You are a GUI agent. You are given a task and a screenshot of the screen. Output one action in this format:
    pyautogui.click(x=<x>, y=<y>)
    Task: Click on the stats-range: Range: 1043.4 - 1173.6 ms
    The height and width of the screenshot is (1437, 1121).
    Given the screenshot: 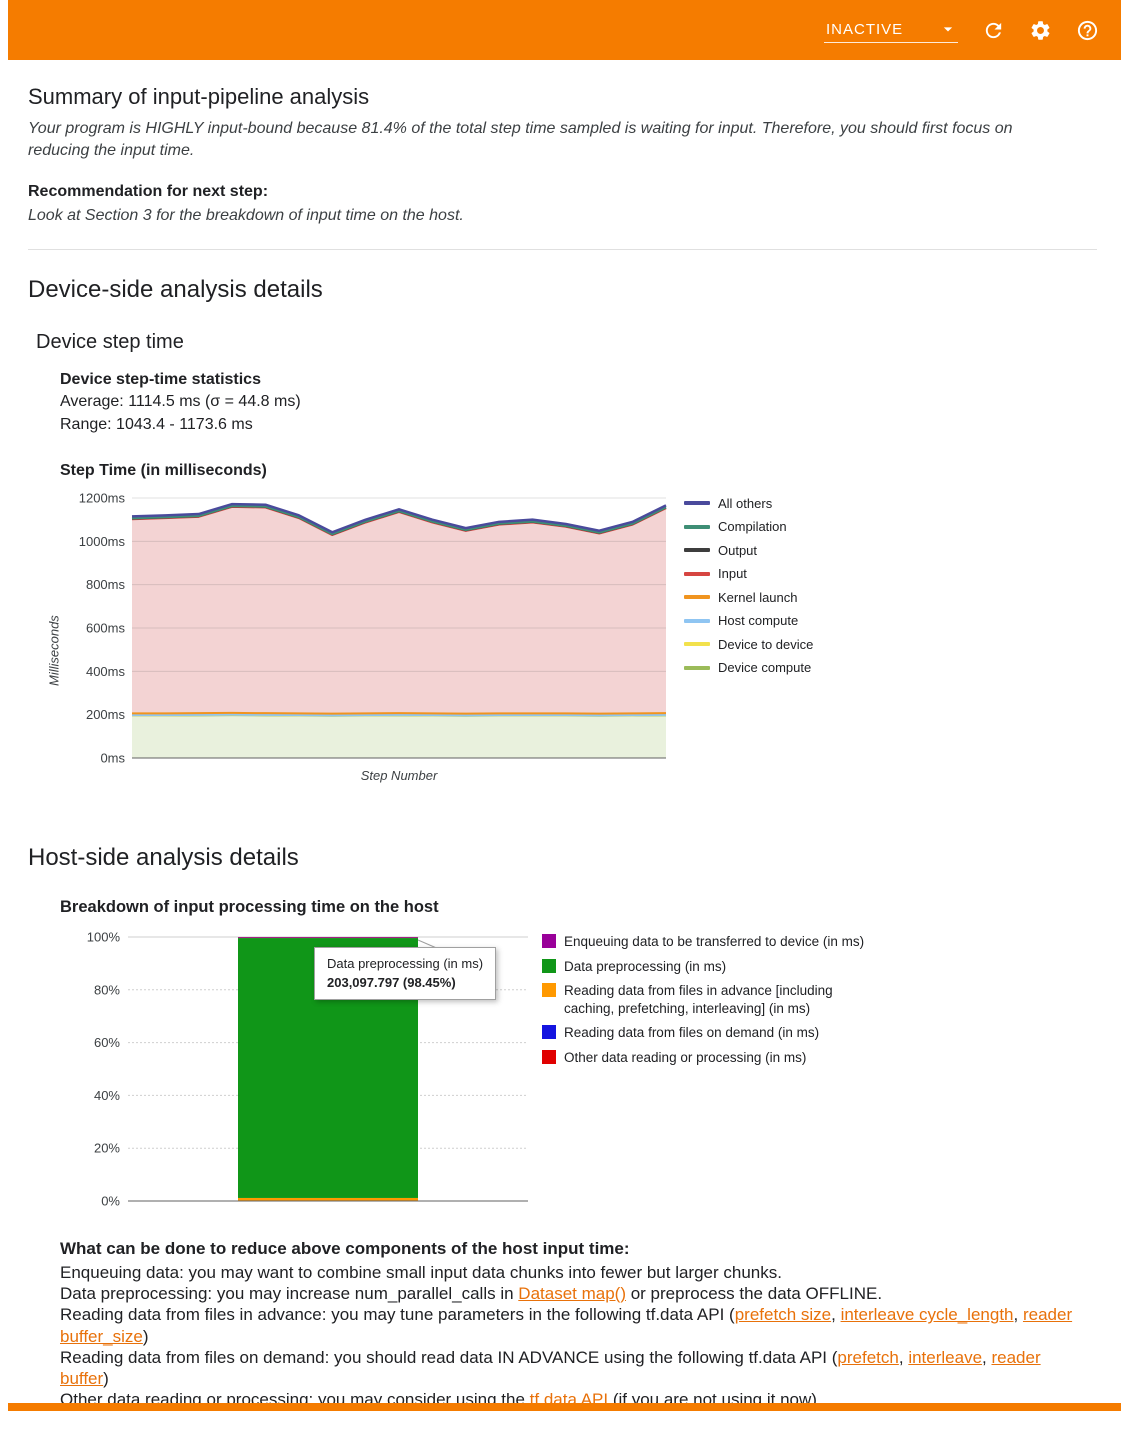 What is the action you would take?
    pyautogui.click(x=578, y=425)
    